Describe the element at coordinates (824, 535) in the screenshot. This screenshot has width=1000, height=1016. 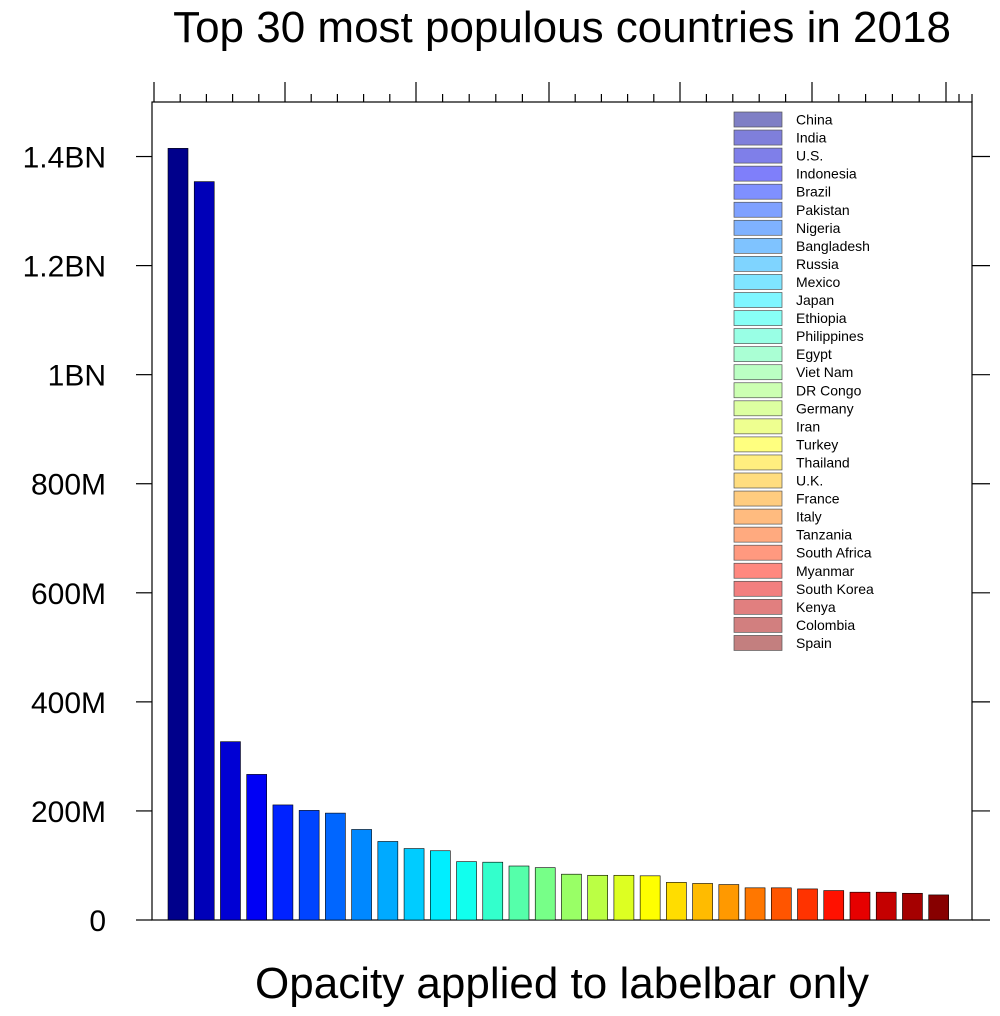
I see `legend-label: Tanzania` at that location.